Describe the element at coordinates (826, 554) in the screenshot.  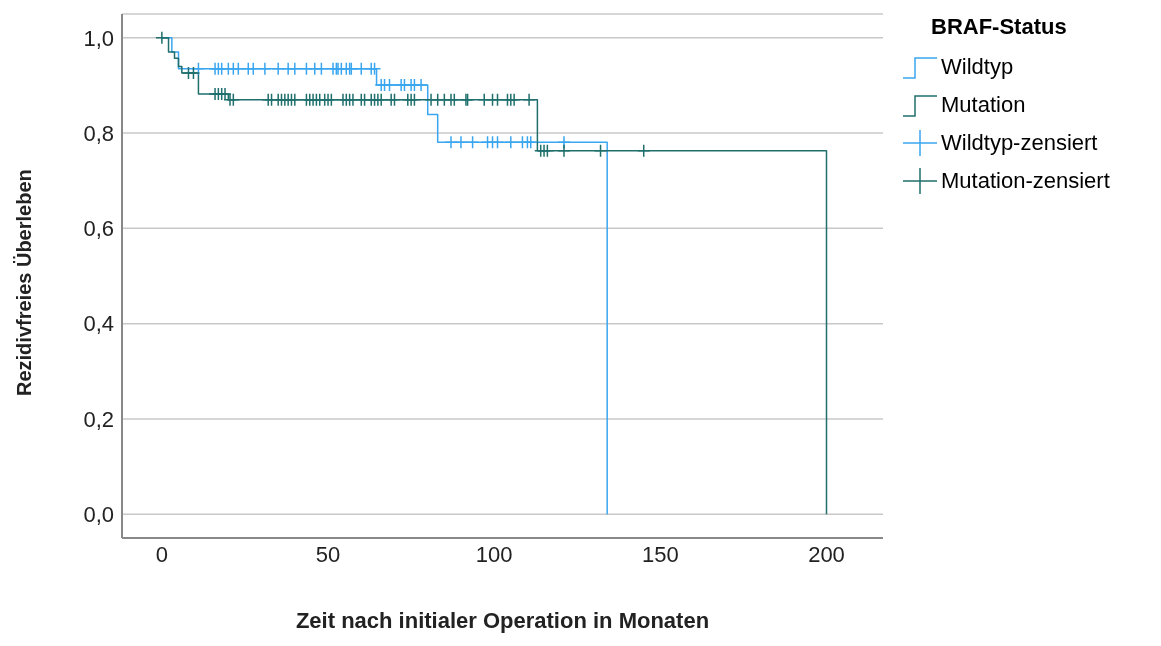
I see `x-tick-label: 200` at that location.